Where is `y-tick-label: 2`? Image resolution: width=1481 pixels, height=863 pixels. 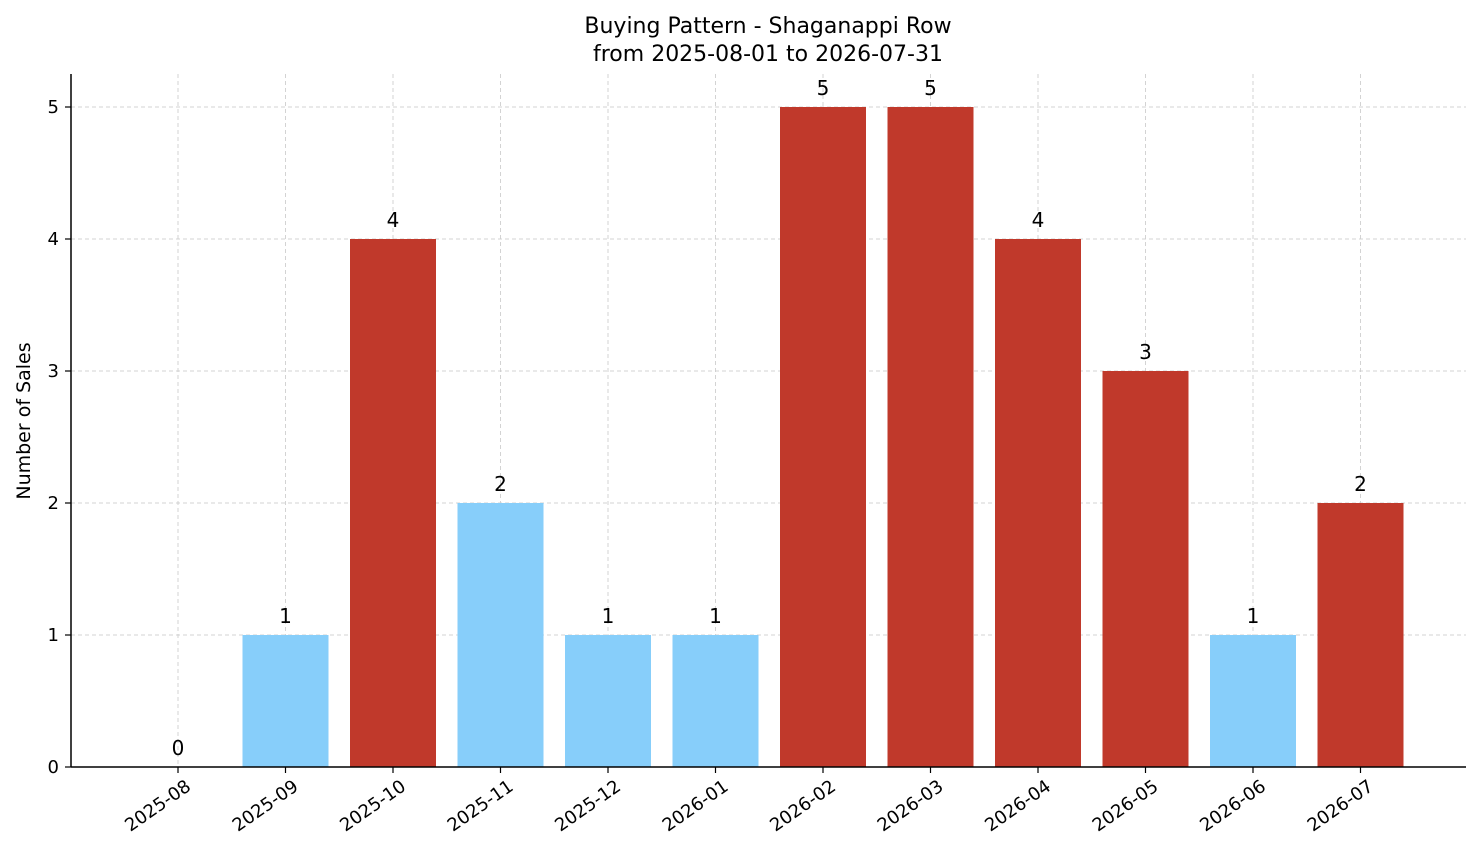 y-tick-label: 2 is located at coordinates (53, 503).